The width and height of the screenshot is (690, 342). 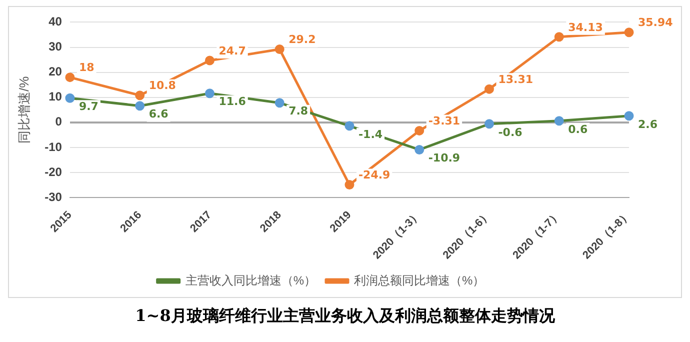 What do you see at coordinates (55, 97) in the screenshot?
I see `y-tick-label: 10` at bounding box center [55, 97].